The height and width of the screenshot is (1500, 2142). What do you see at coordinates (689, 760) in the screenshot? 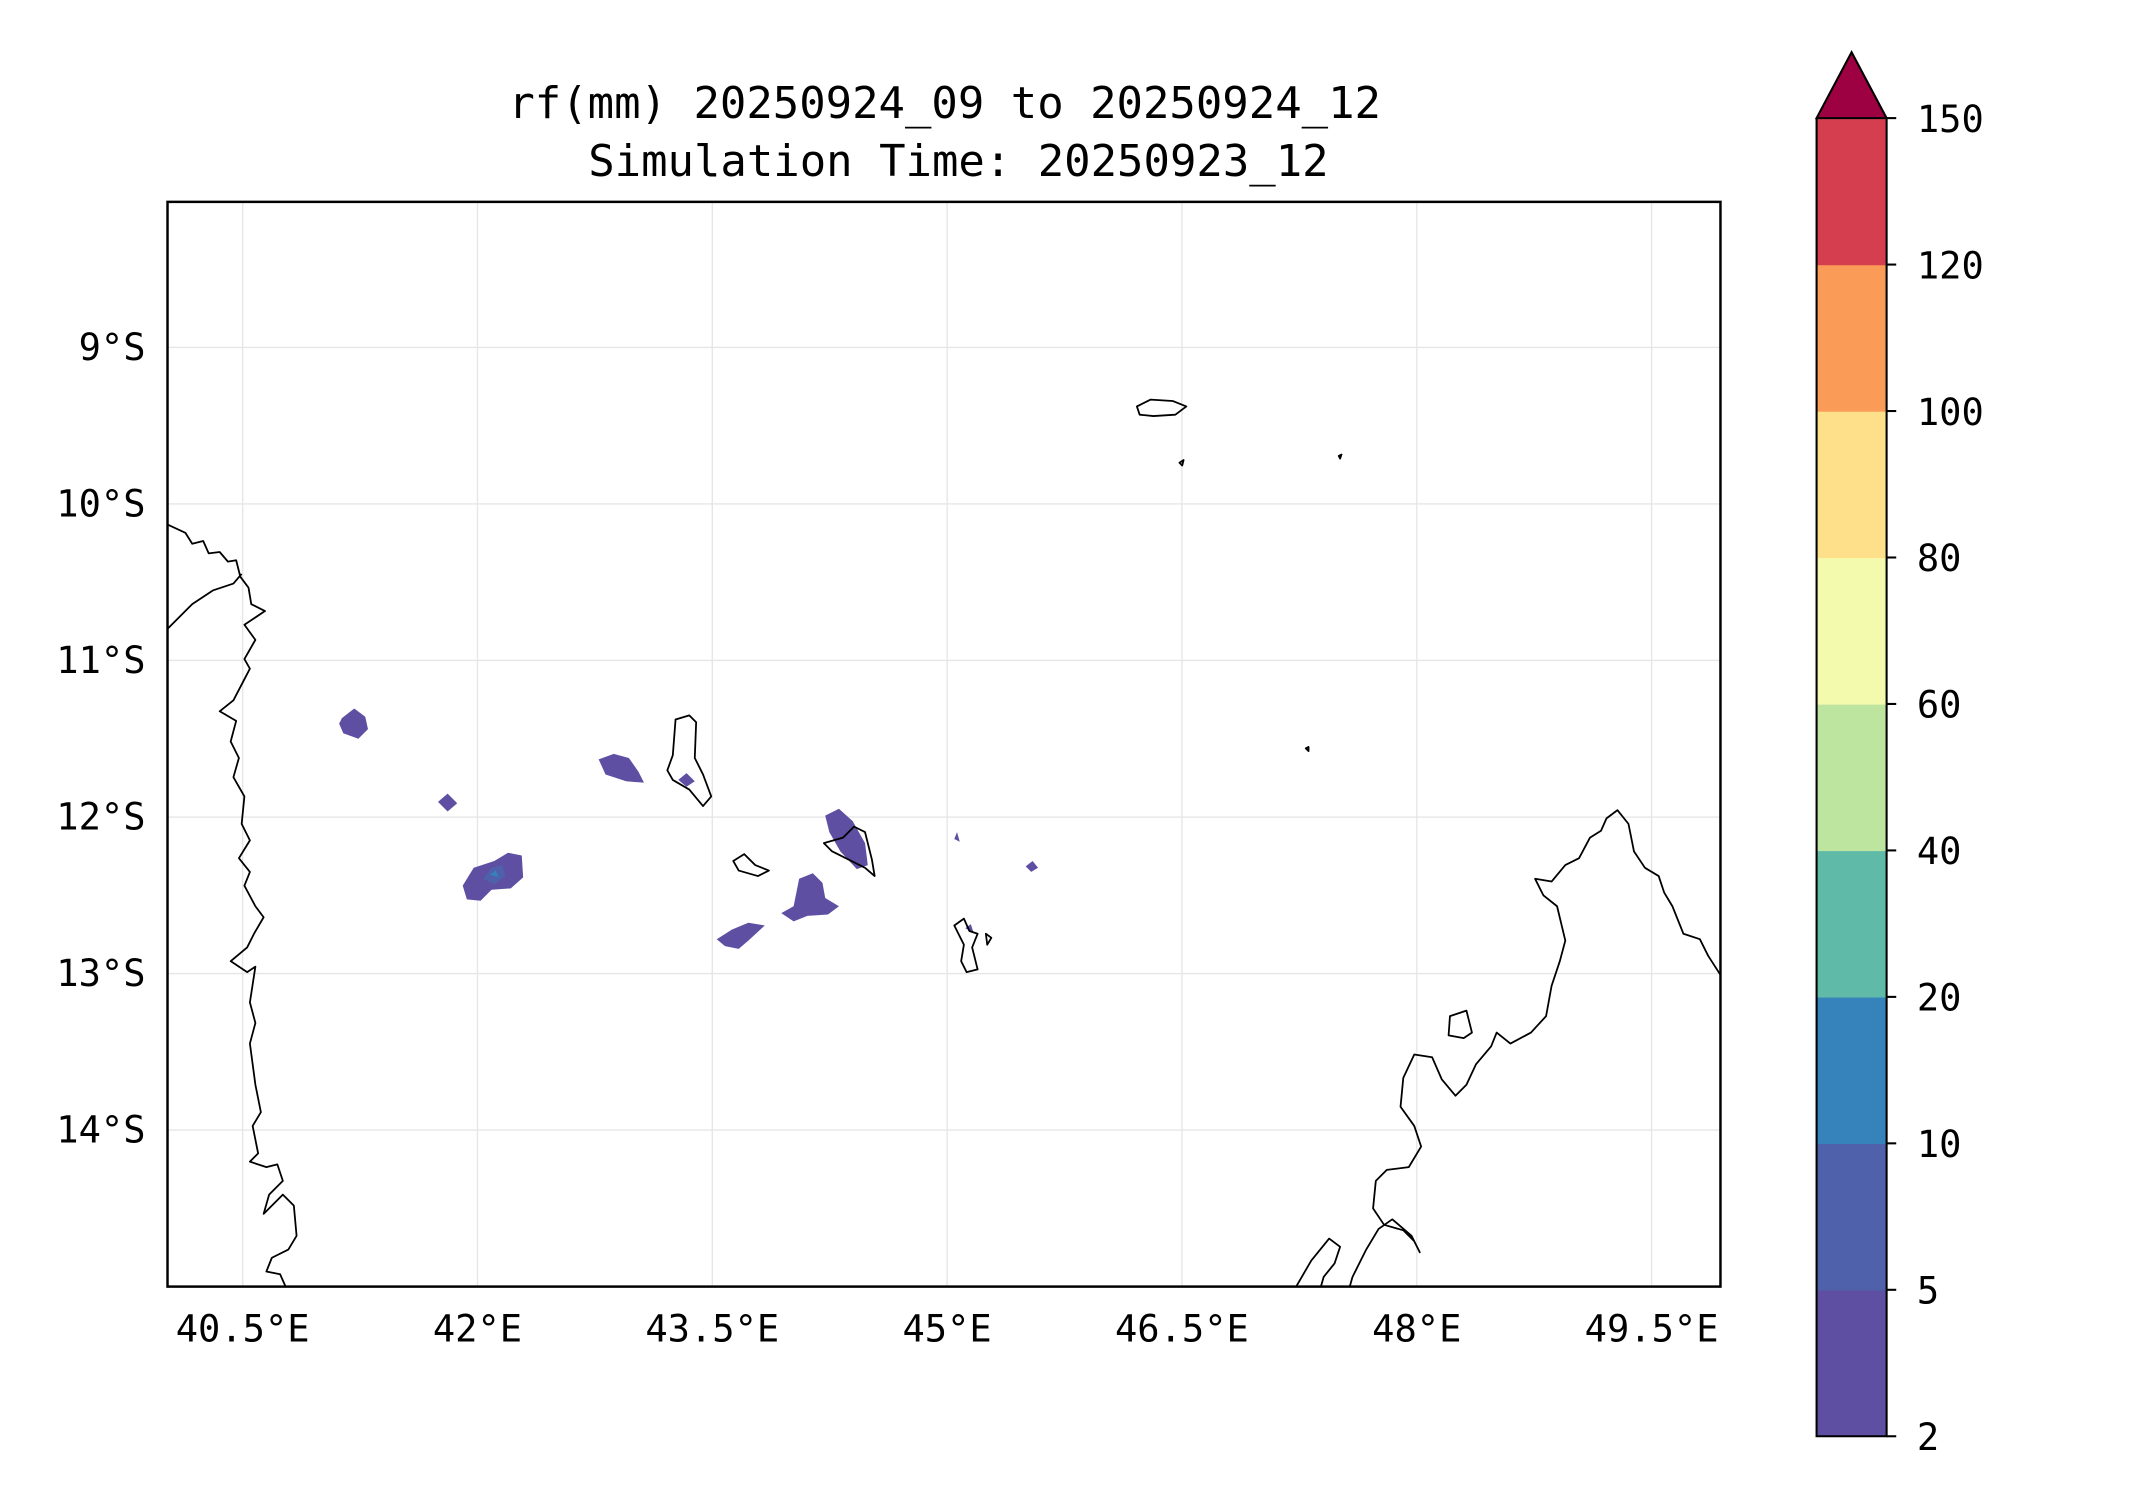
I see `coastline-grande-comore` at bounding box center [689, 760].